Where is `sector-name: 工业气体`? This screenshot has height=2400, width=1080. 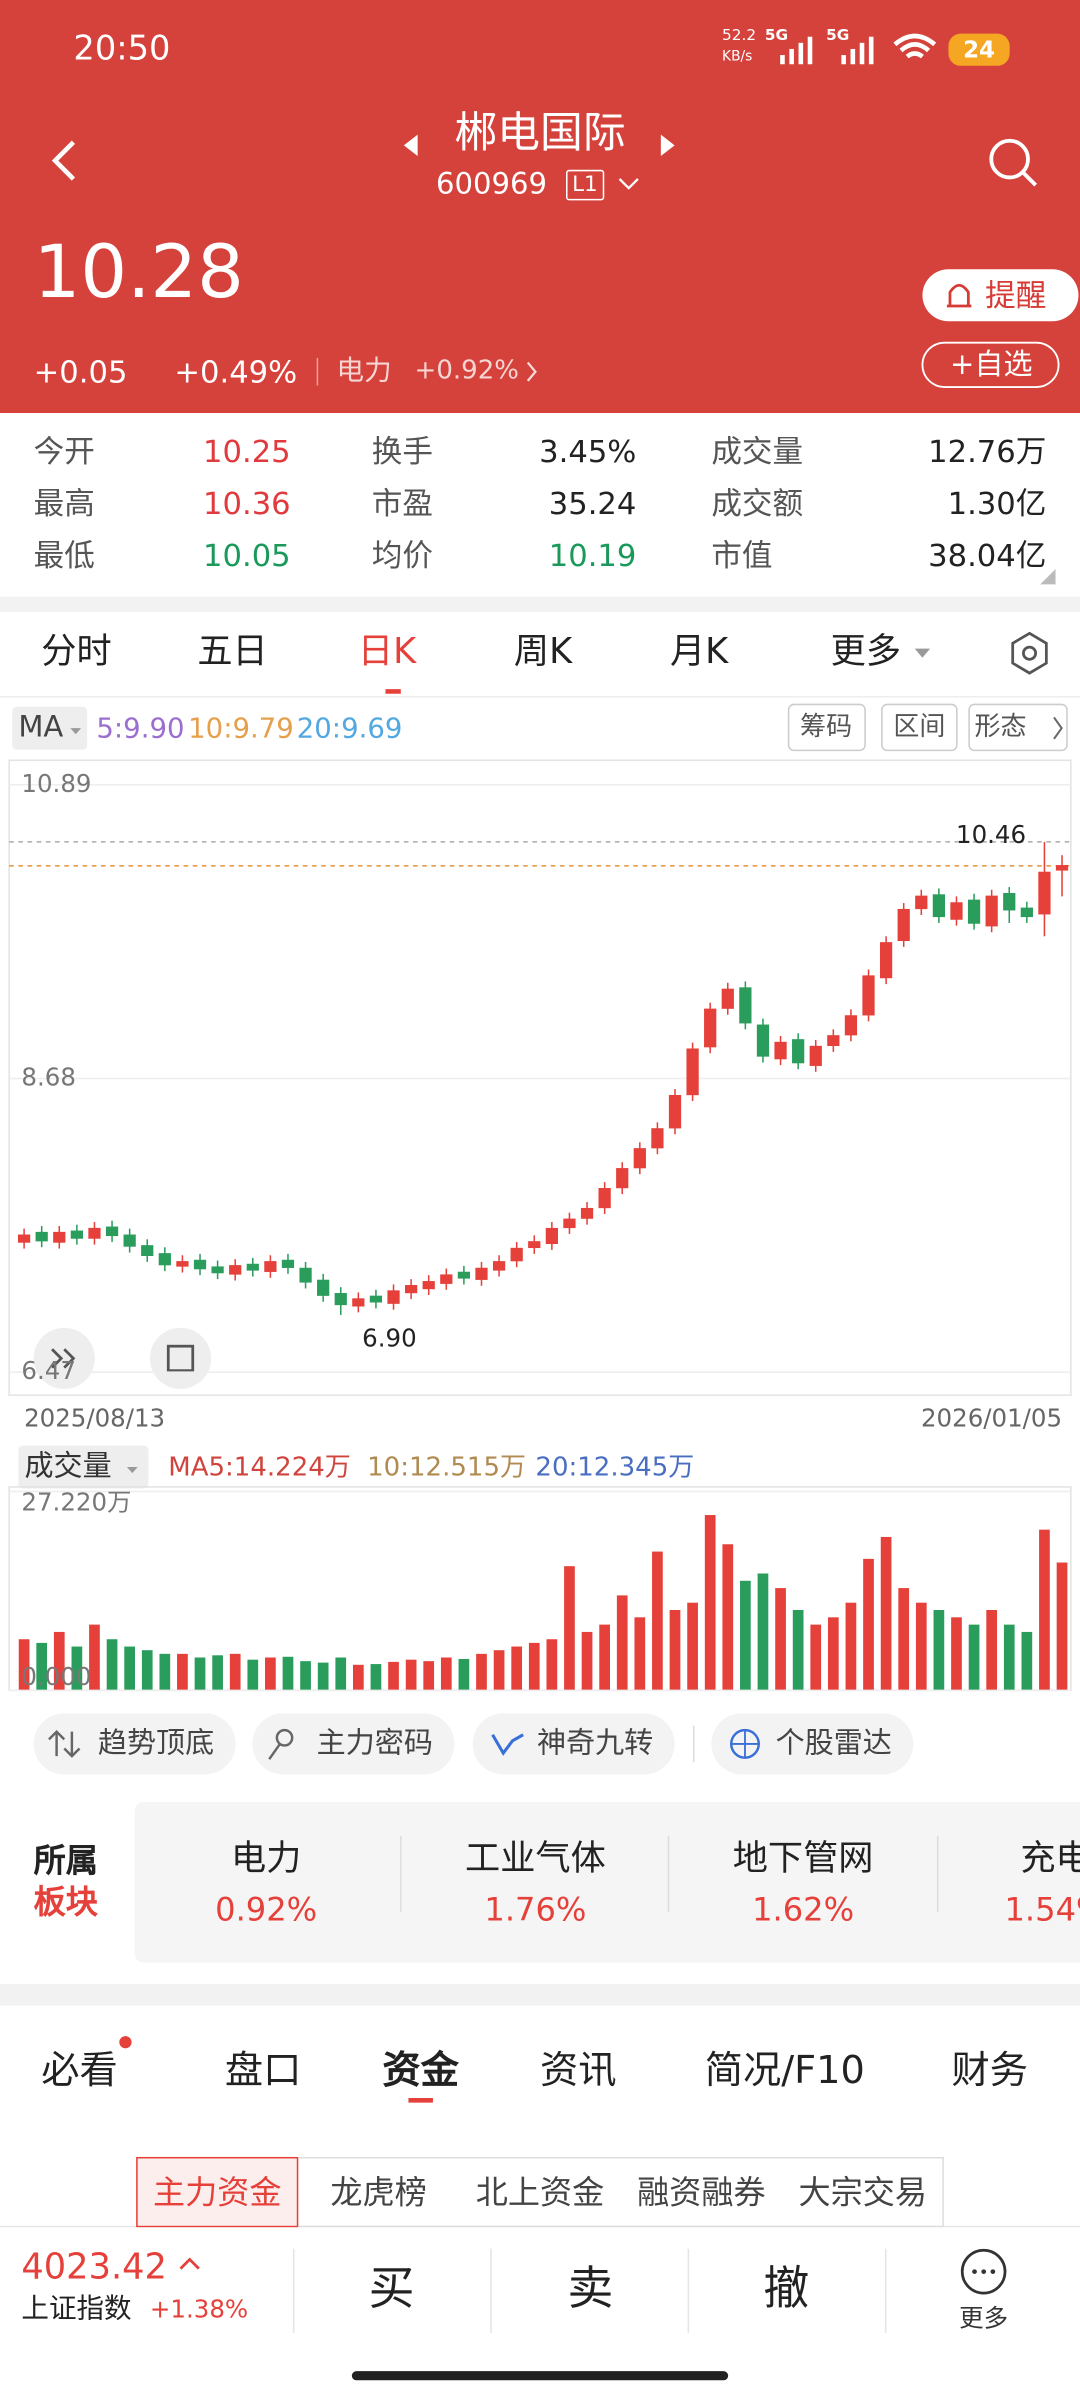
sector-name: 工业气体 is located at coordinates (535, 1859).